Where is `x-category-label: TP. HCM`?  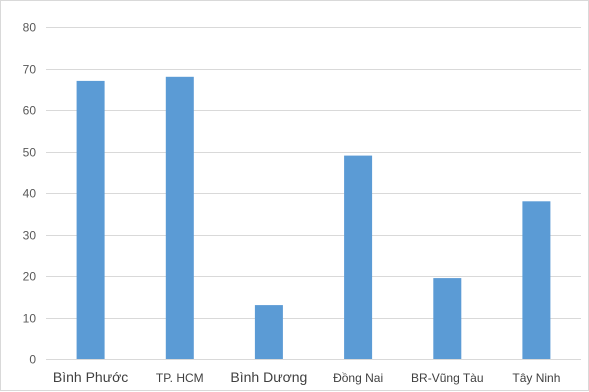 x-category-label: TP. HCM is located at coordinates (180, 378).